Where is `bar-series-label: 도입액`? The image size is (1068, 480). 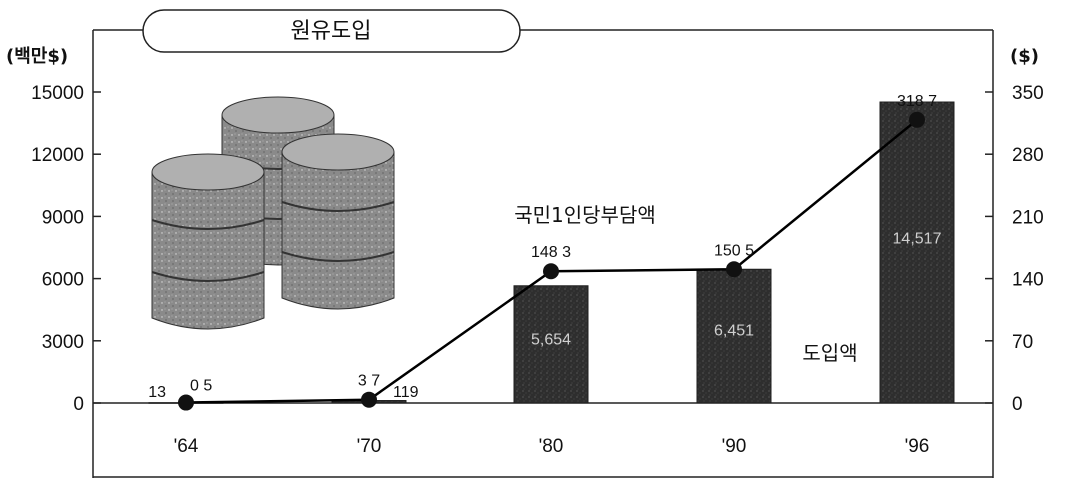
bar-series-label: 도입액 is located at coordinates (829, 353).